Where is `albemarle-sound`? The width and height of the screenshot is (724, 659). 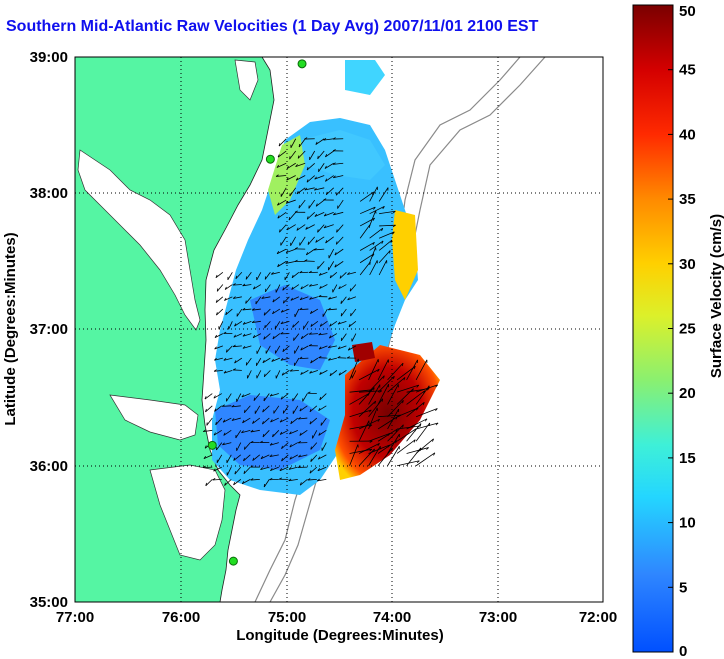
albemarle-sound is located at coordinates (154, 417).